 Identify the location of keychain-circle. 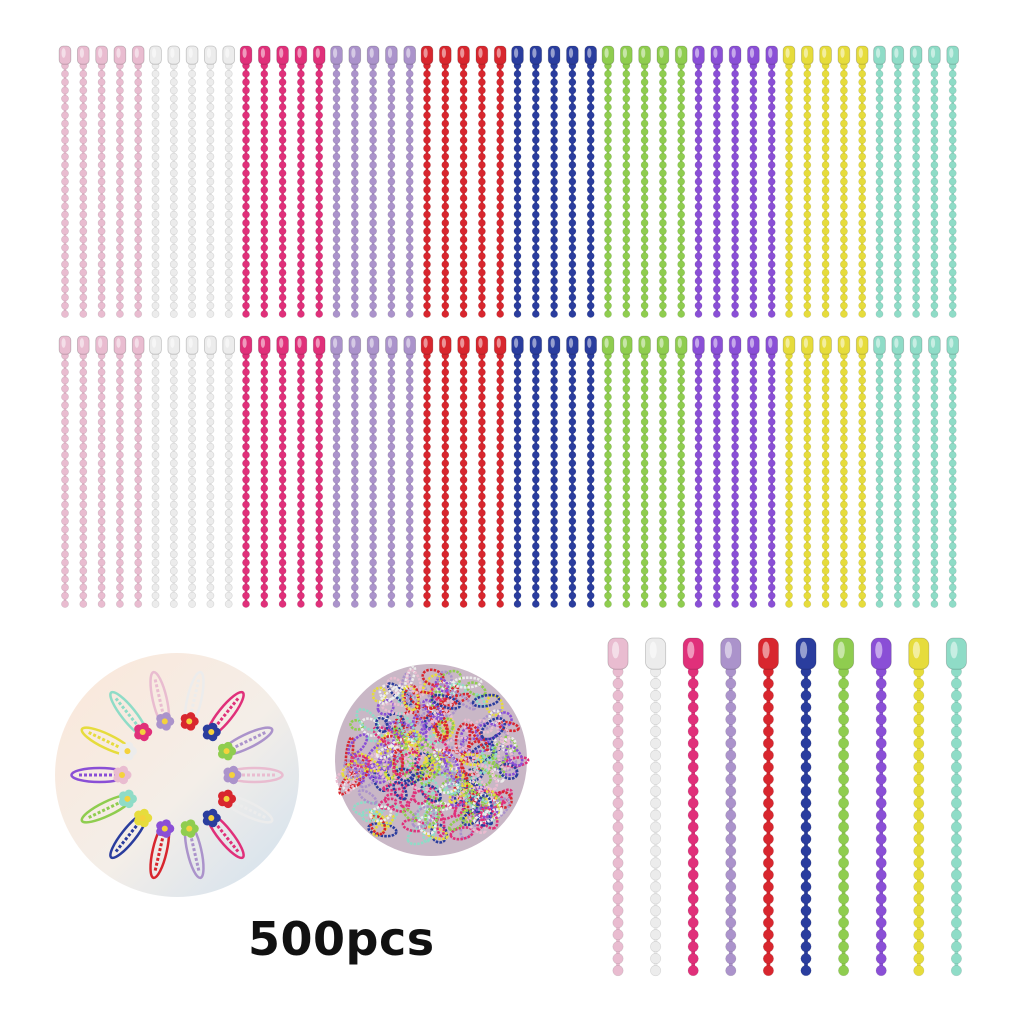
(177, 775).